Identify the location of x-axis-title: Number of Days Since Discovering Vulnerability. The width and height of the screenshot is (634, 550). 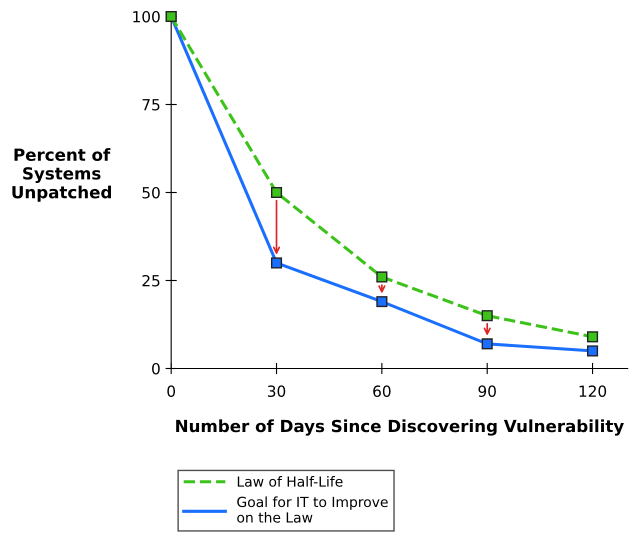
(400, 427).